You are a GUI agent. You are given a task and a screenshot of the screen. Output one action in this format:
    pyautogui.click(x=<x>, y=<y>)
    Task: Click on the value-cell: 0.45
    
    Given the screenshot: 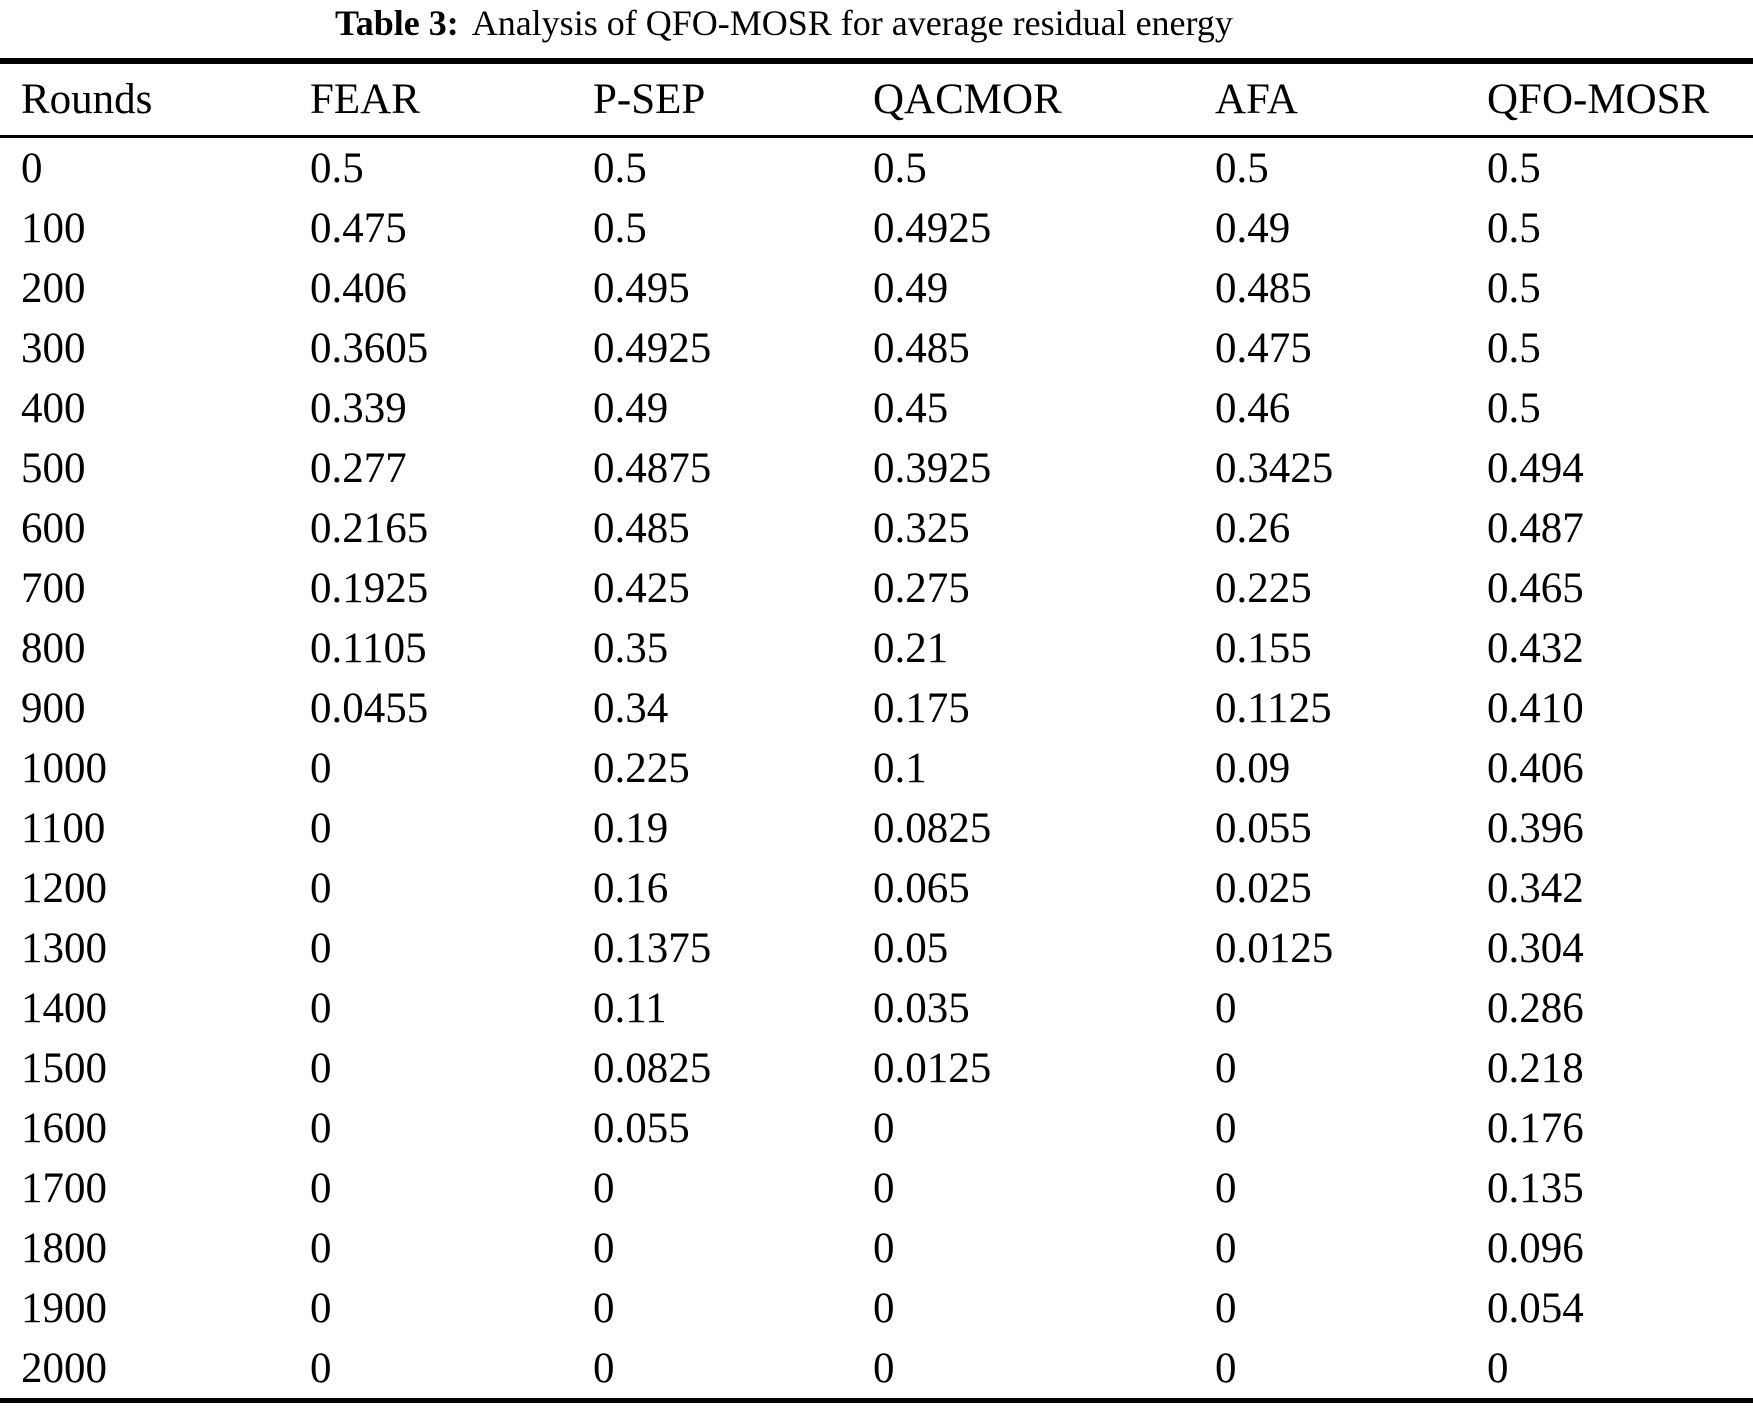 What is the action you would take?
    pyautogui.click(x=911, y=408)
    